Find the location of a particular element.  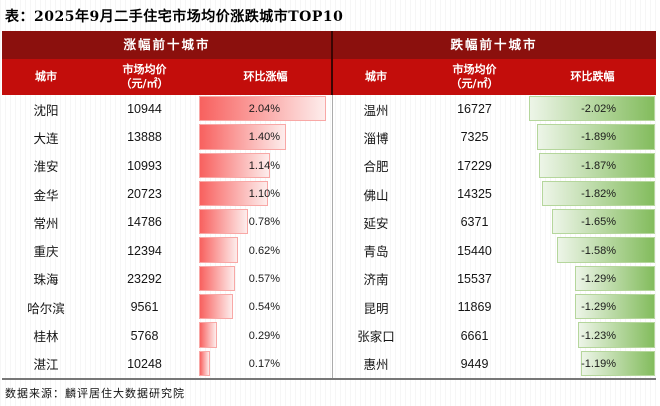

city-cell: 昆明 is located at coordinates (376, 308).